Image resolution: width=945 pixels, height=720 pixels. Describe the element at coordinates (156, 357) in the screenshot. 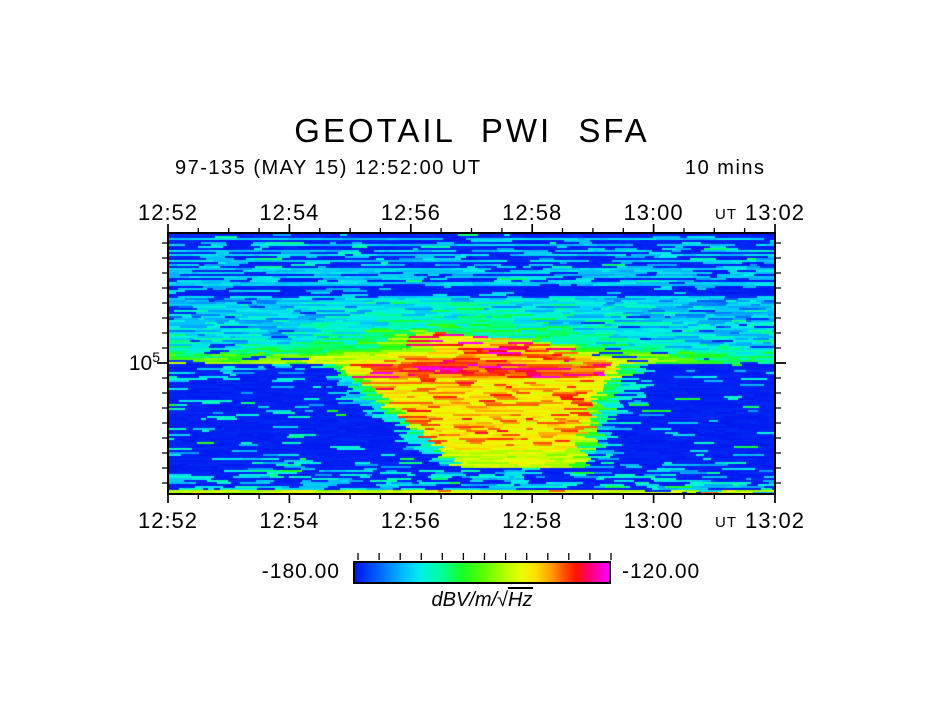

I see `y-tick-exponent: 5` at that location.